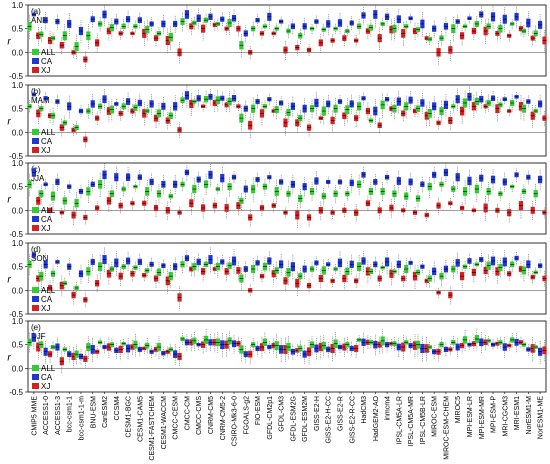 The height and width of the screenshot is (464, 550). I want to click on x-tick-label: MPI-ESM-MR, so click(482, 417).